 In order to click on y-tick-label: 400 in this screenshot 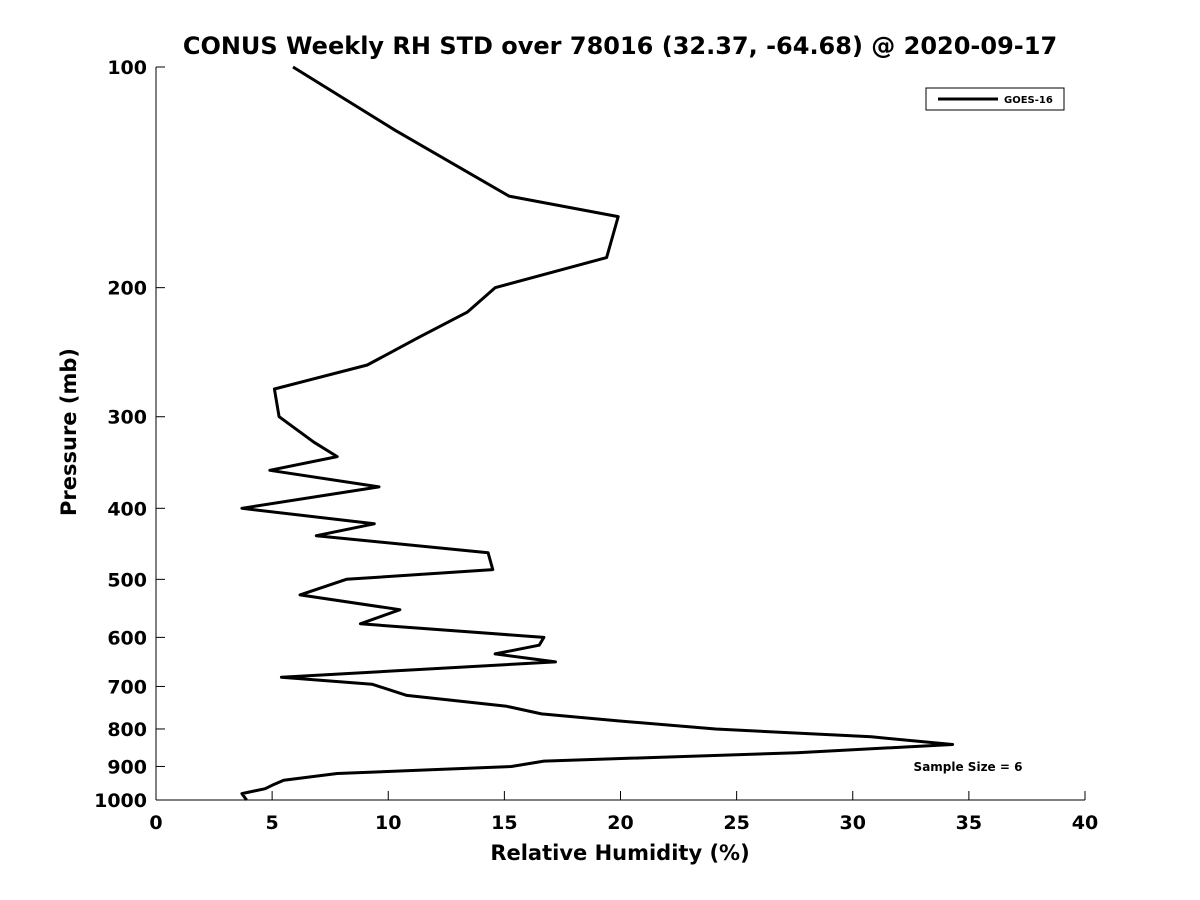, I will do `click(127, 509)`.